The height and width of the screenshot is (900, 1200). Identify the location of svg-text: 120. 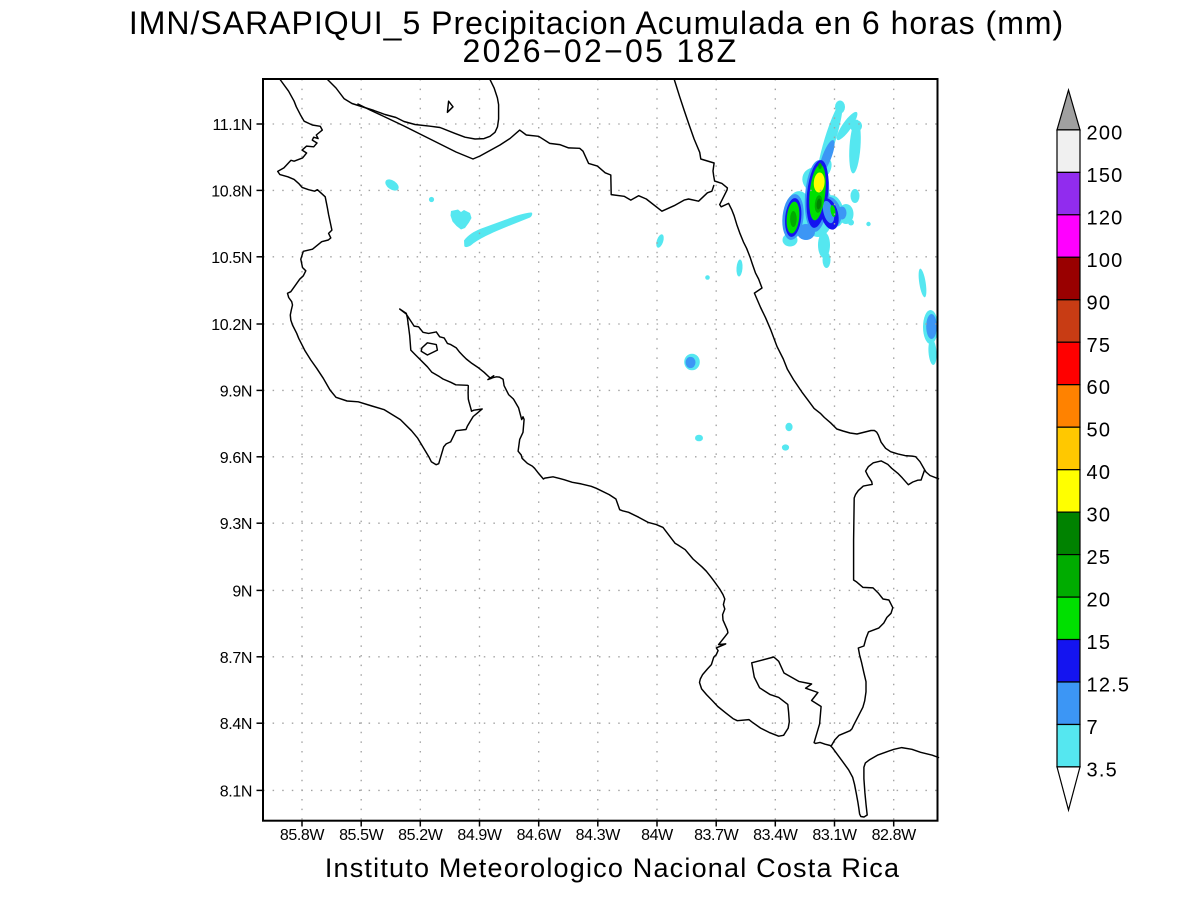
(1105, 218).